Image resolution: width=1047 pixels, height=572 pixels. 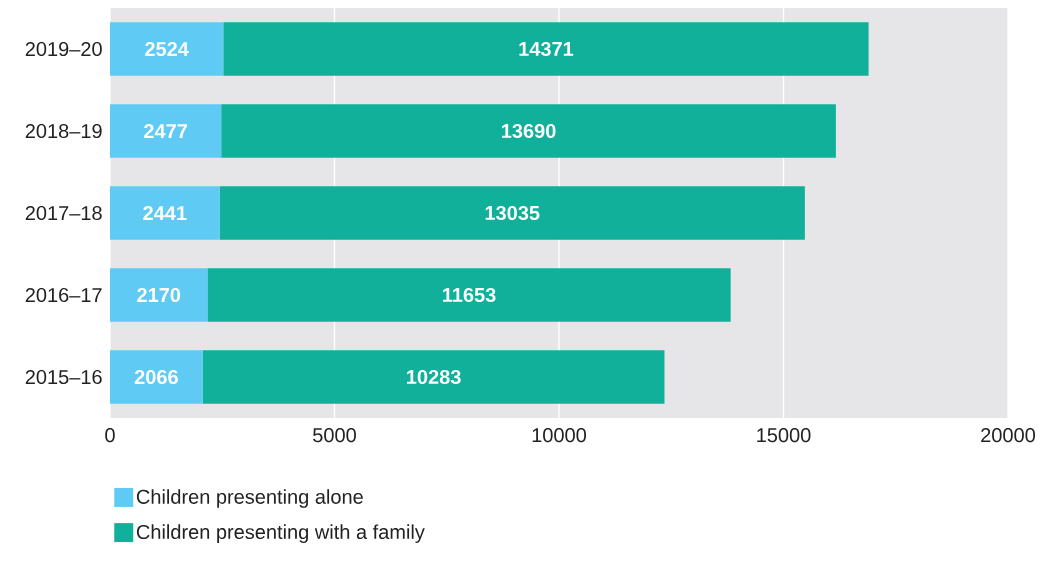 I want to click on data-label: 14371, so click(x=546, y=49).